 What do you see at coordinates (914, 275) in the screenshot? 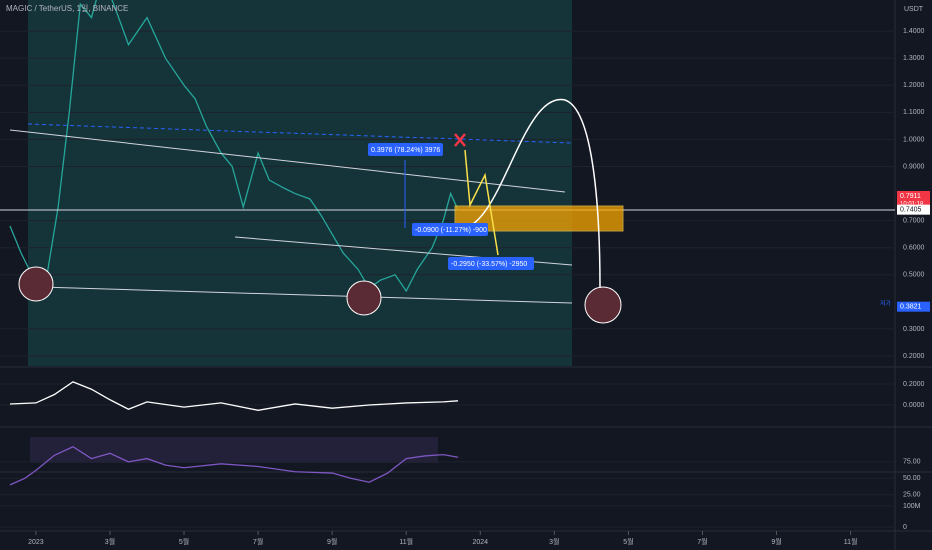
I see `y-tick-label: 0.5000` at bounding box center [914, 275].